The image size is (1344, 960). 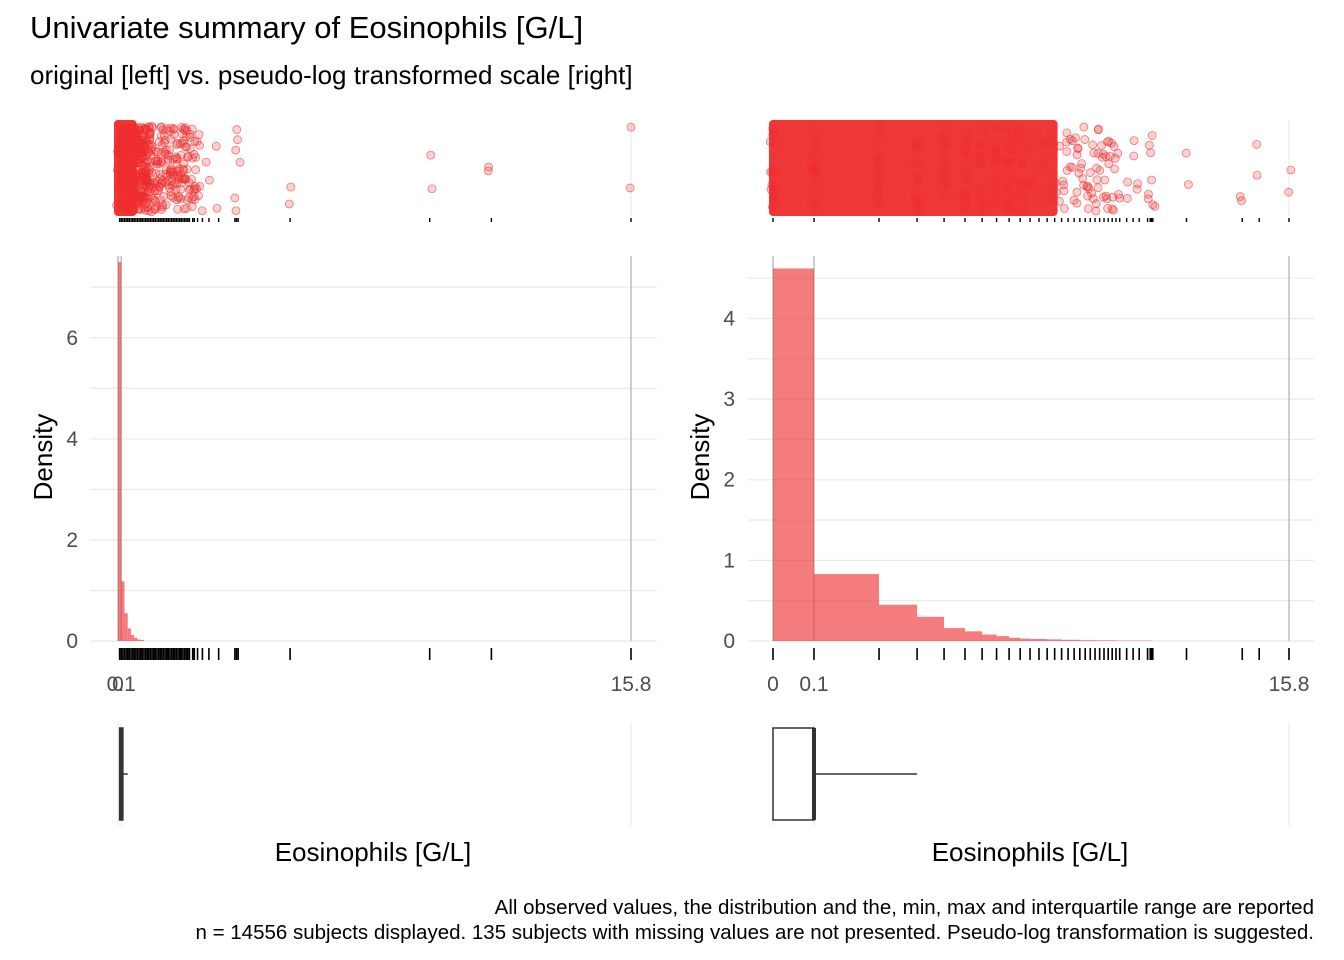 I want to click on dense-points-block, so click(x=125, y=168).